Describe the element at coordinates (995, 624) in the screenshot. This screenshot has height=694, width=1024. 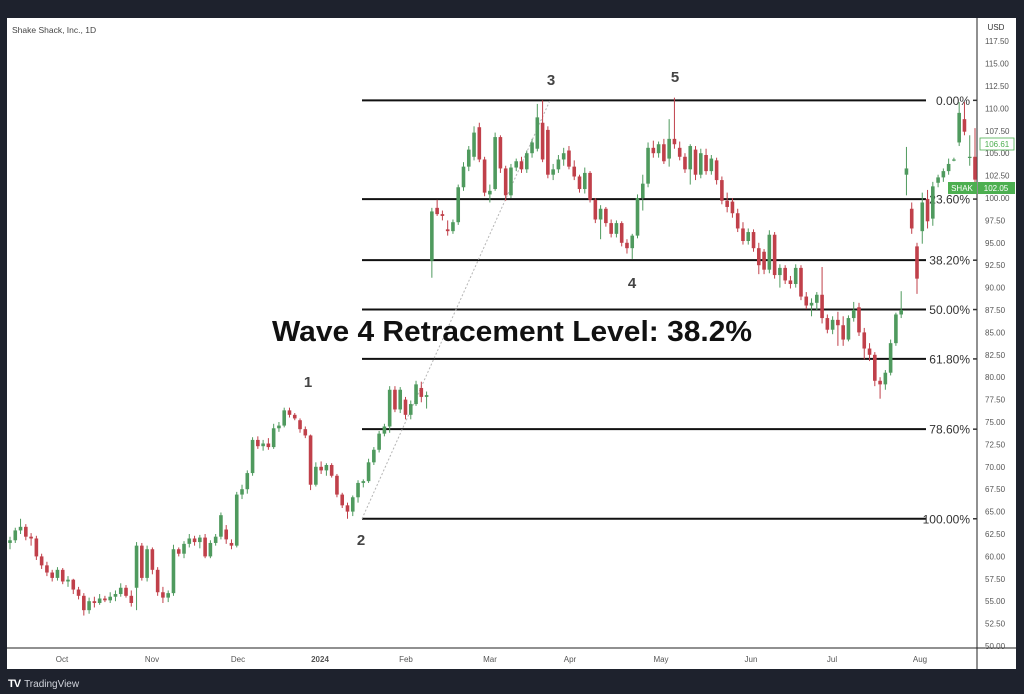
I see `price-tick-label: 52.50` at that location.